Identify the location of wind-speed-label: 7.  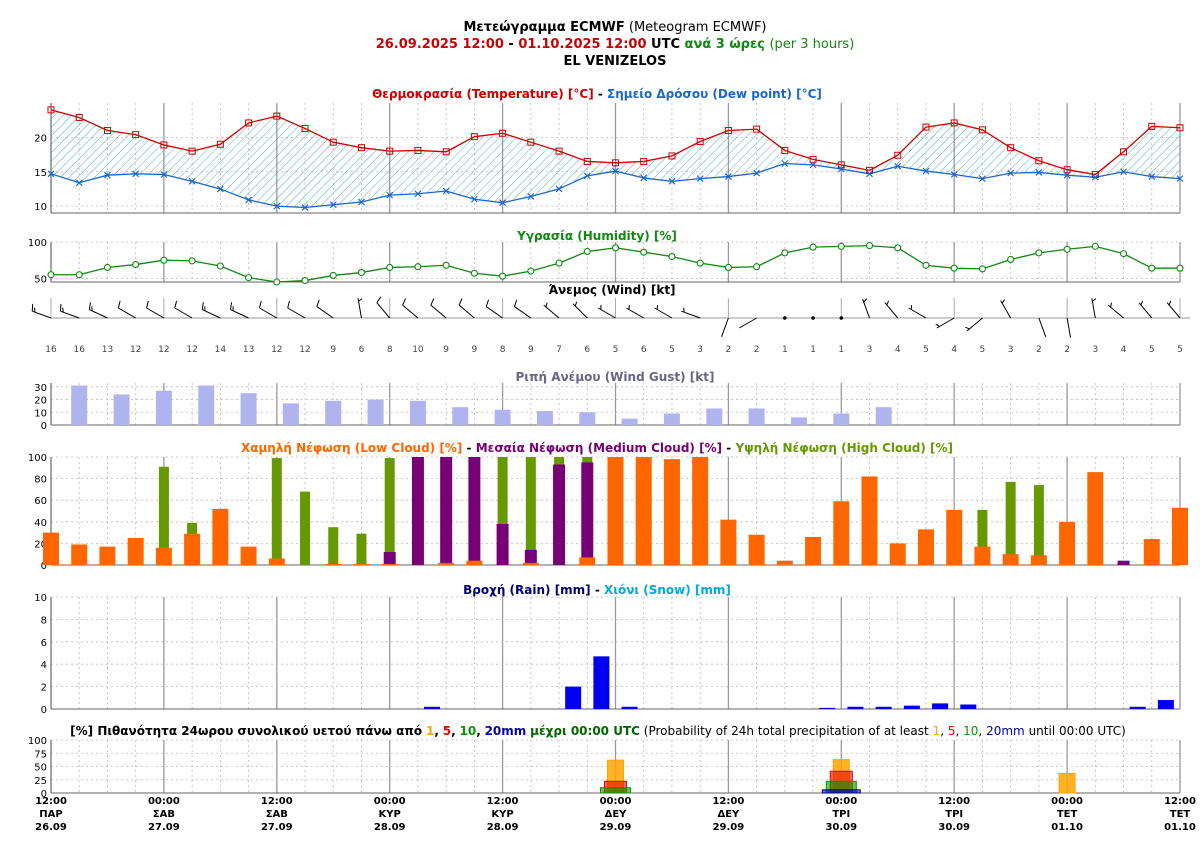
(559, 350).